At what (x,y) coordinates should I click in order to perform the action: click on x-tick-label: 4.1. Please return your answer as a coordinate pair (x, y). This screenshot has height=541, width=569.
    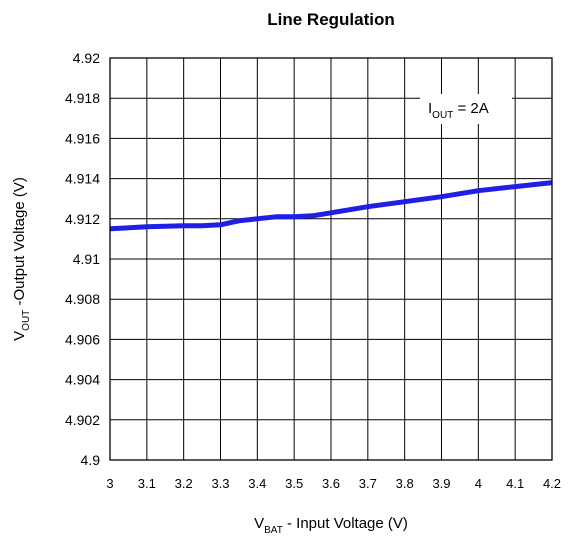
    Looking at the image, I should click on (515, 483).